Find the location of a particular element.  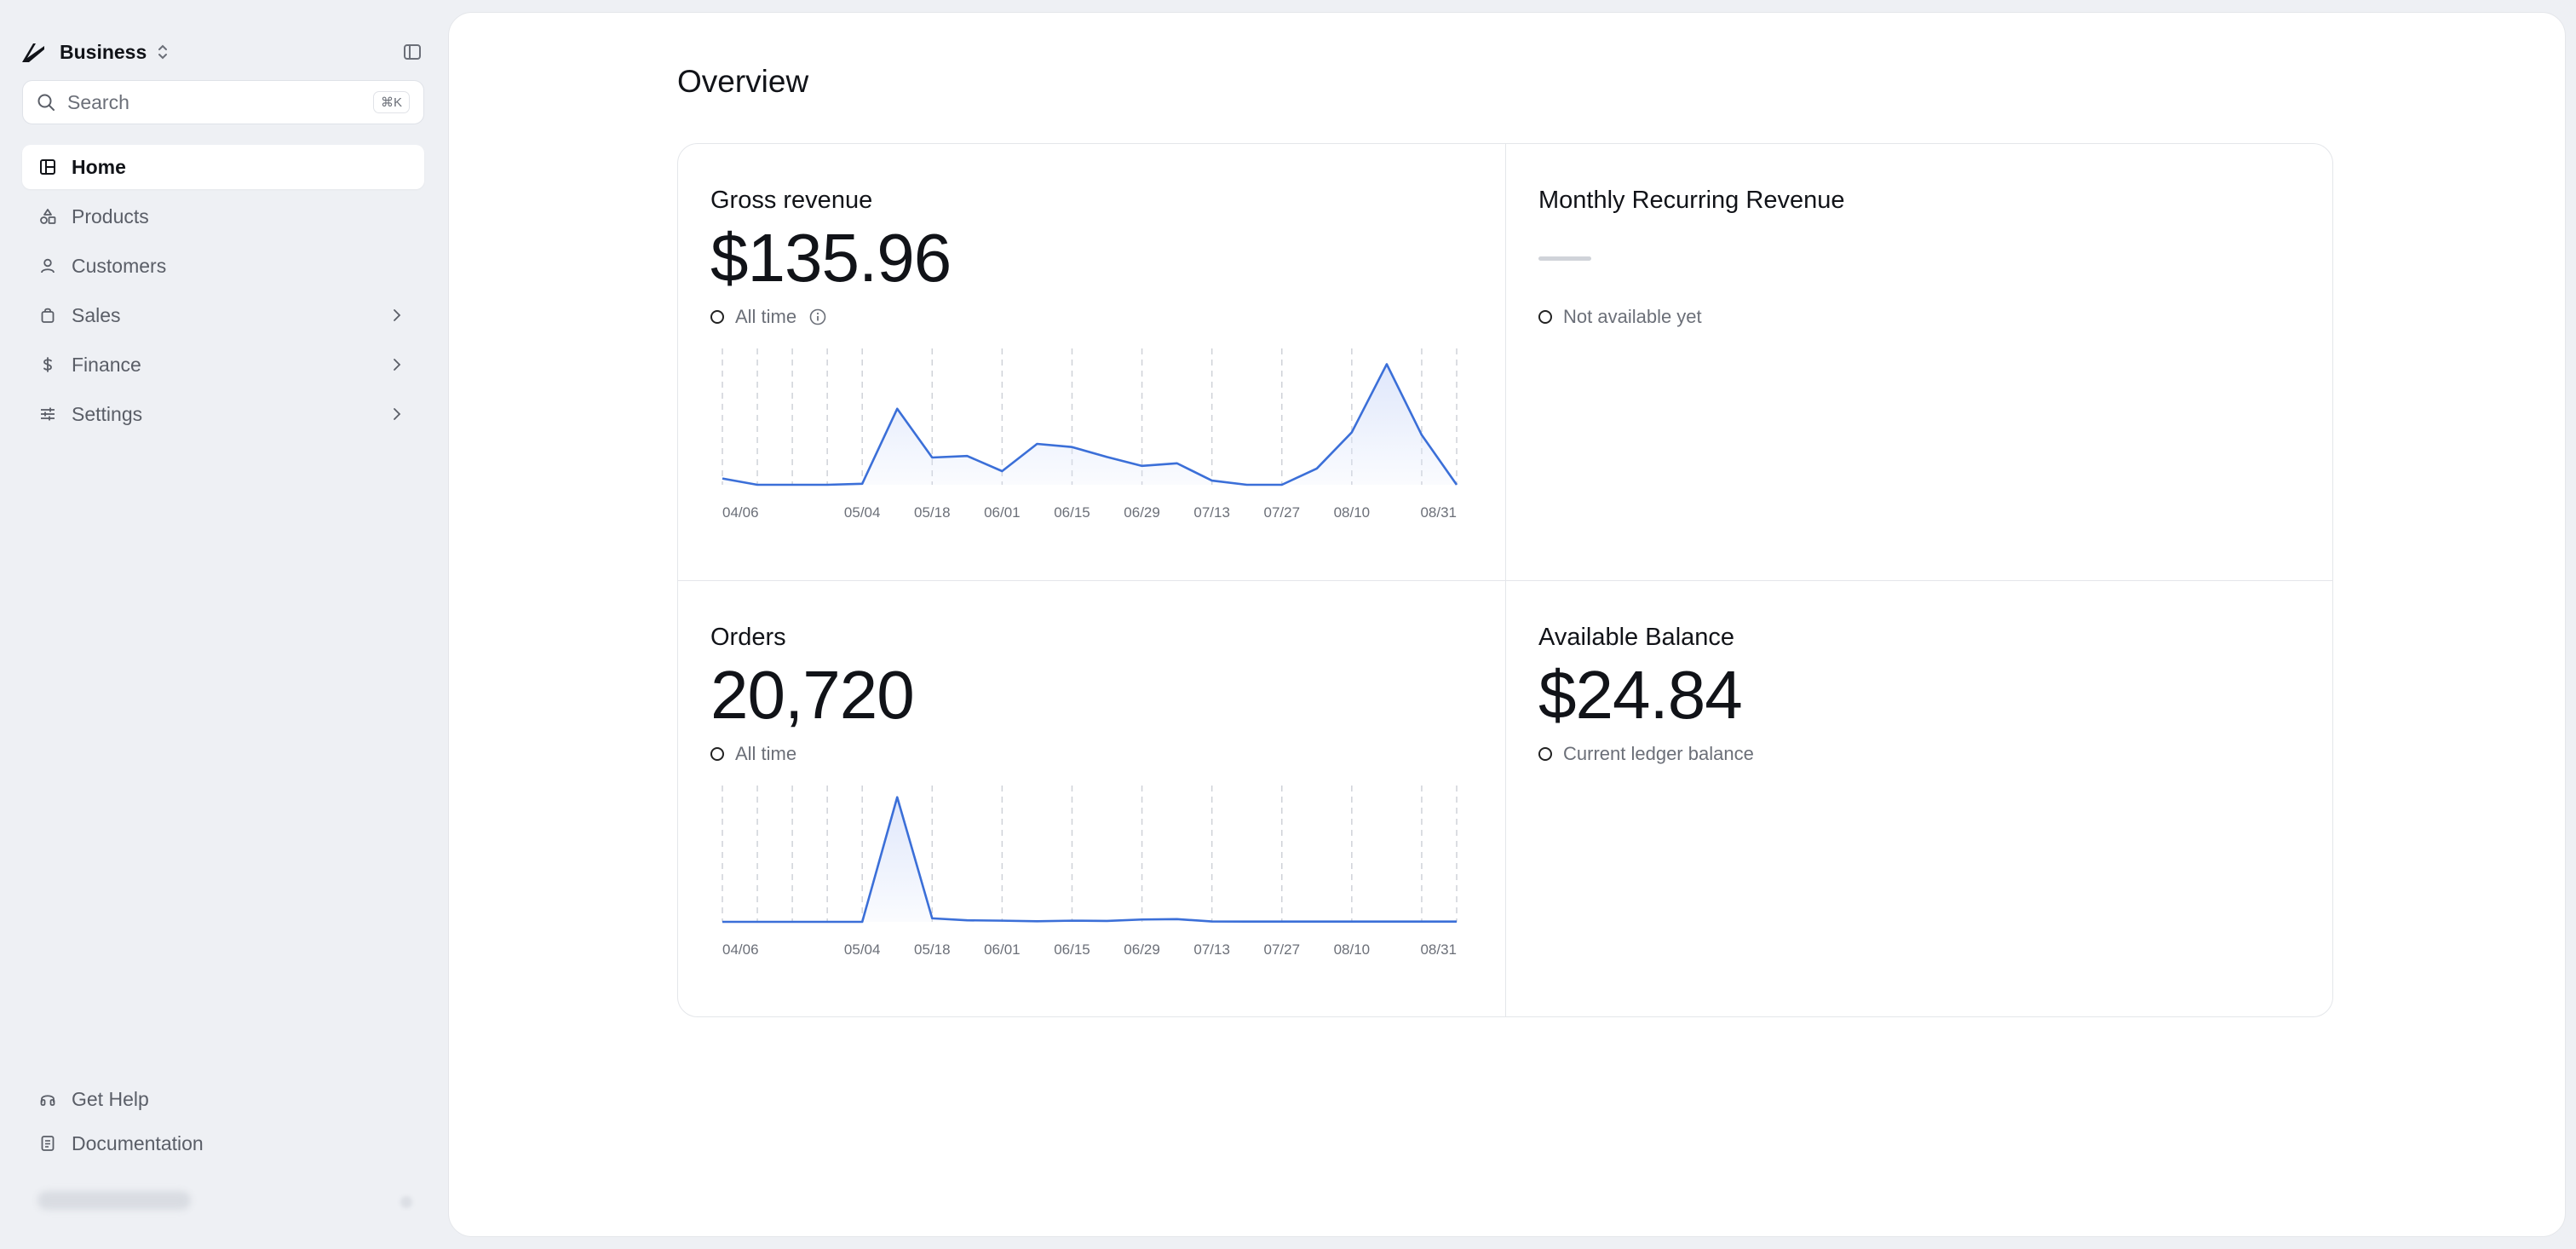

sidebar-toggle-icon is located at coordinates (413, 52).